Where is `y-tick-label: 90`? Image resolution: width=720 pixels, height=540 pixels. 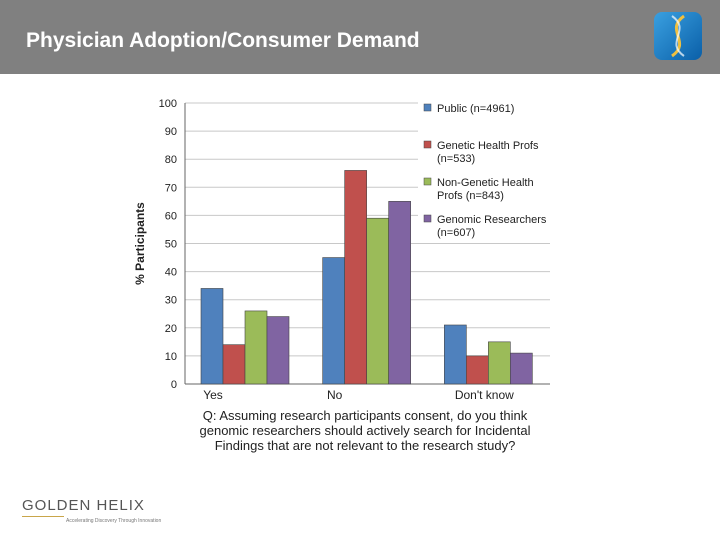 y-tick-label: 90 is located at coordinates (171, 132).